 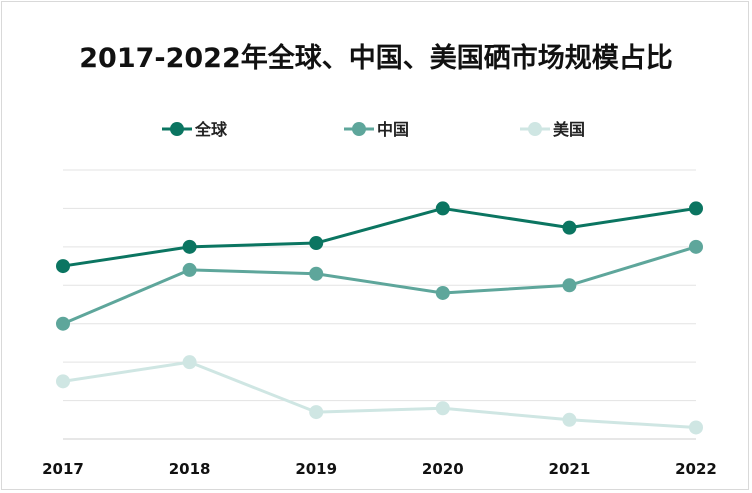 What do you see at coordinates (696, 469) in the screenshot?
I see `x-tick-label: 2022` at bounding box center [696, 469].